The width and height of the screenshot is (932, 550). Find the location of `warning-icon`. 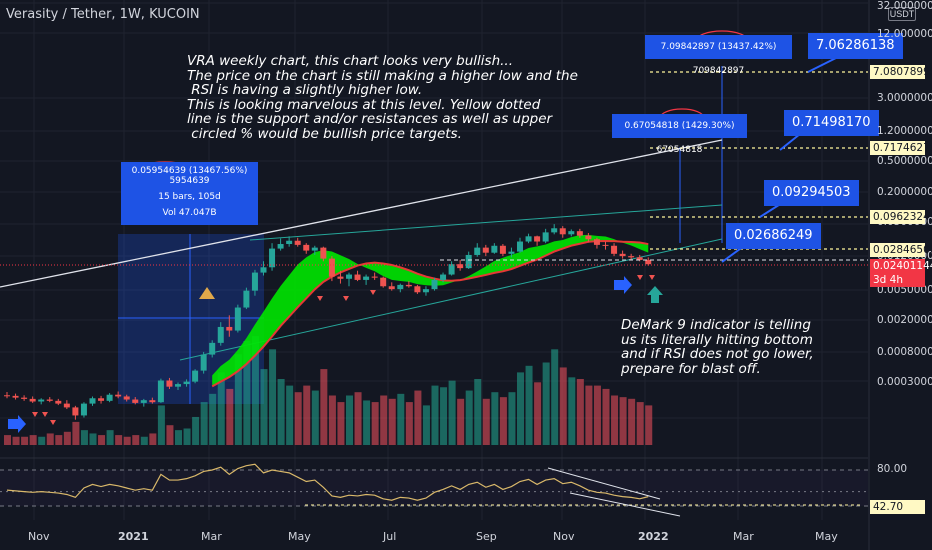

warning-icon is located at coordinates (207, 293).